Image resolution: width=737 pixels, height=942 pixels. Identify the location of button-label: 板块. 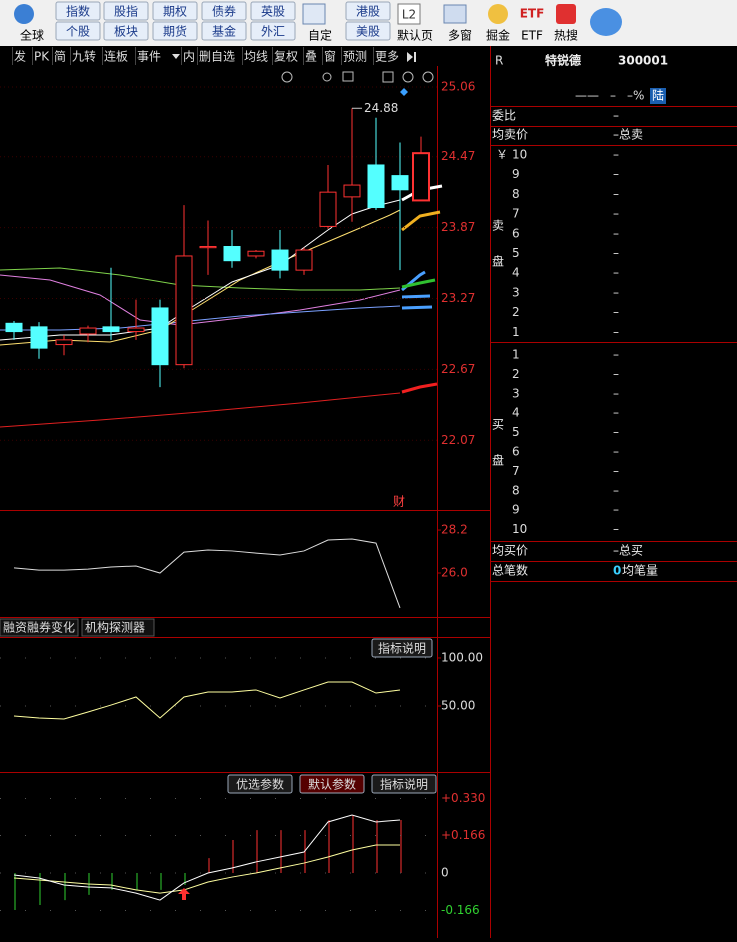
(126, 32).